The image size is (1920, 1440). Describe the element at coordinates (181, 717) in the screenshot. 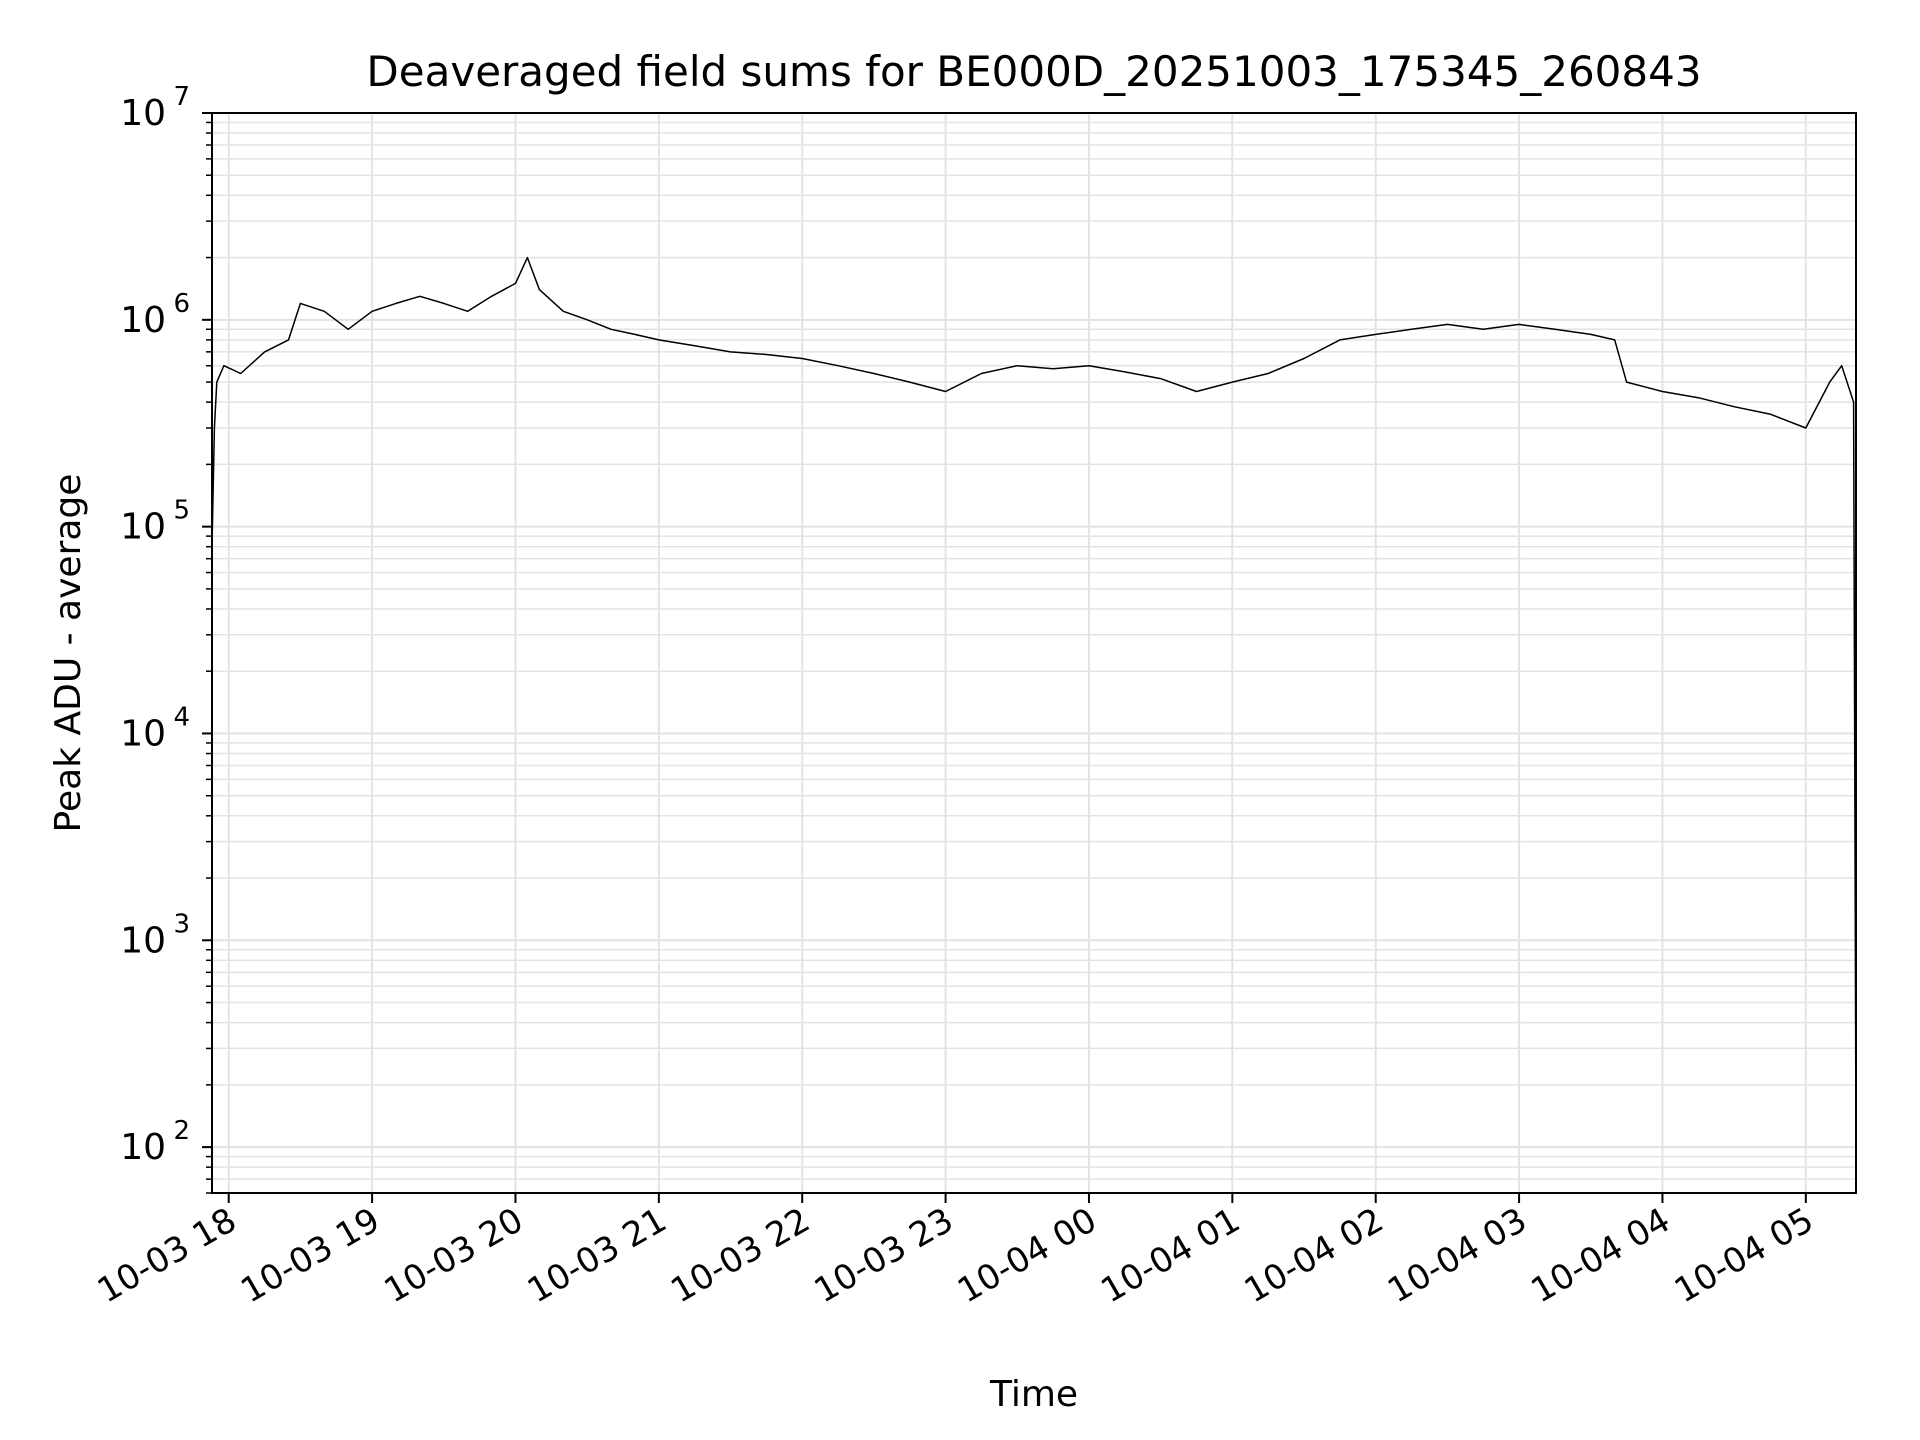

I see `y-tick-exponent: 4` at that location.